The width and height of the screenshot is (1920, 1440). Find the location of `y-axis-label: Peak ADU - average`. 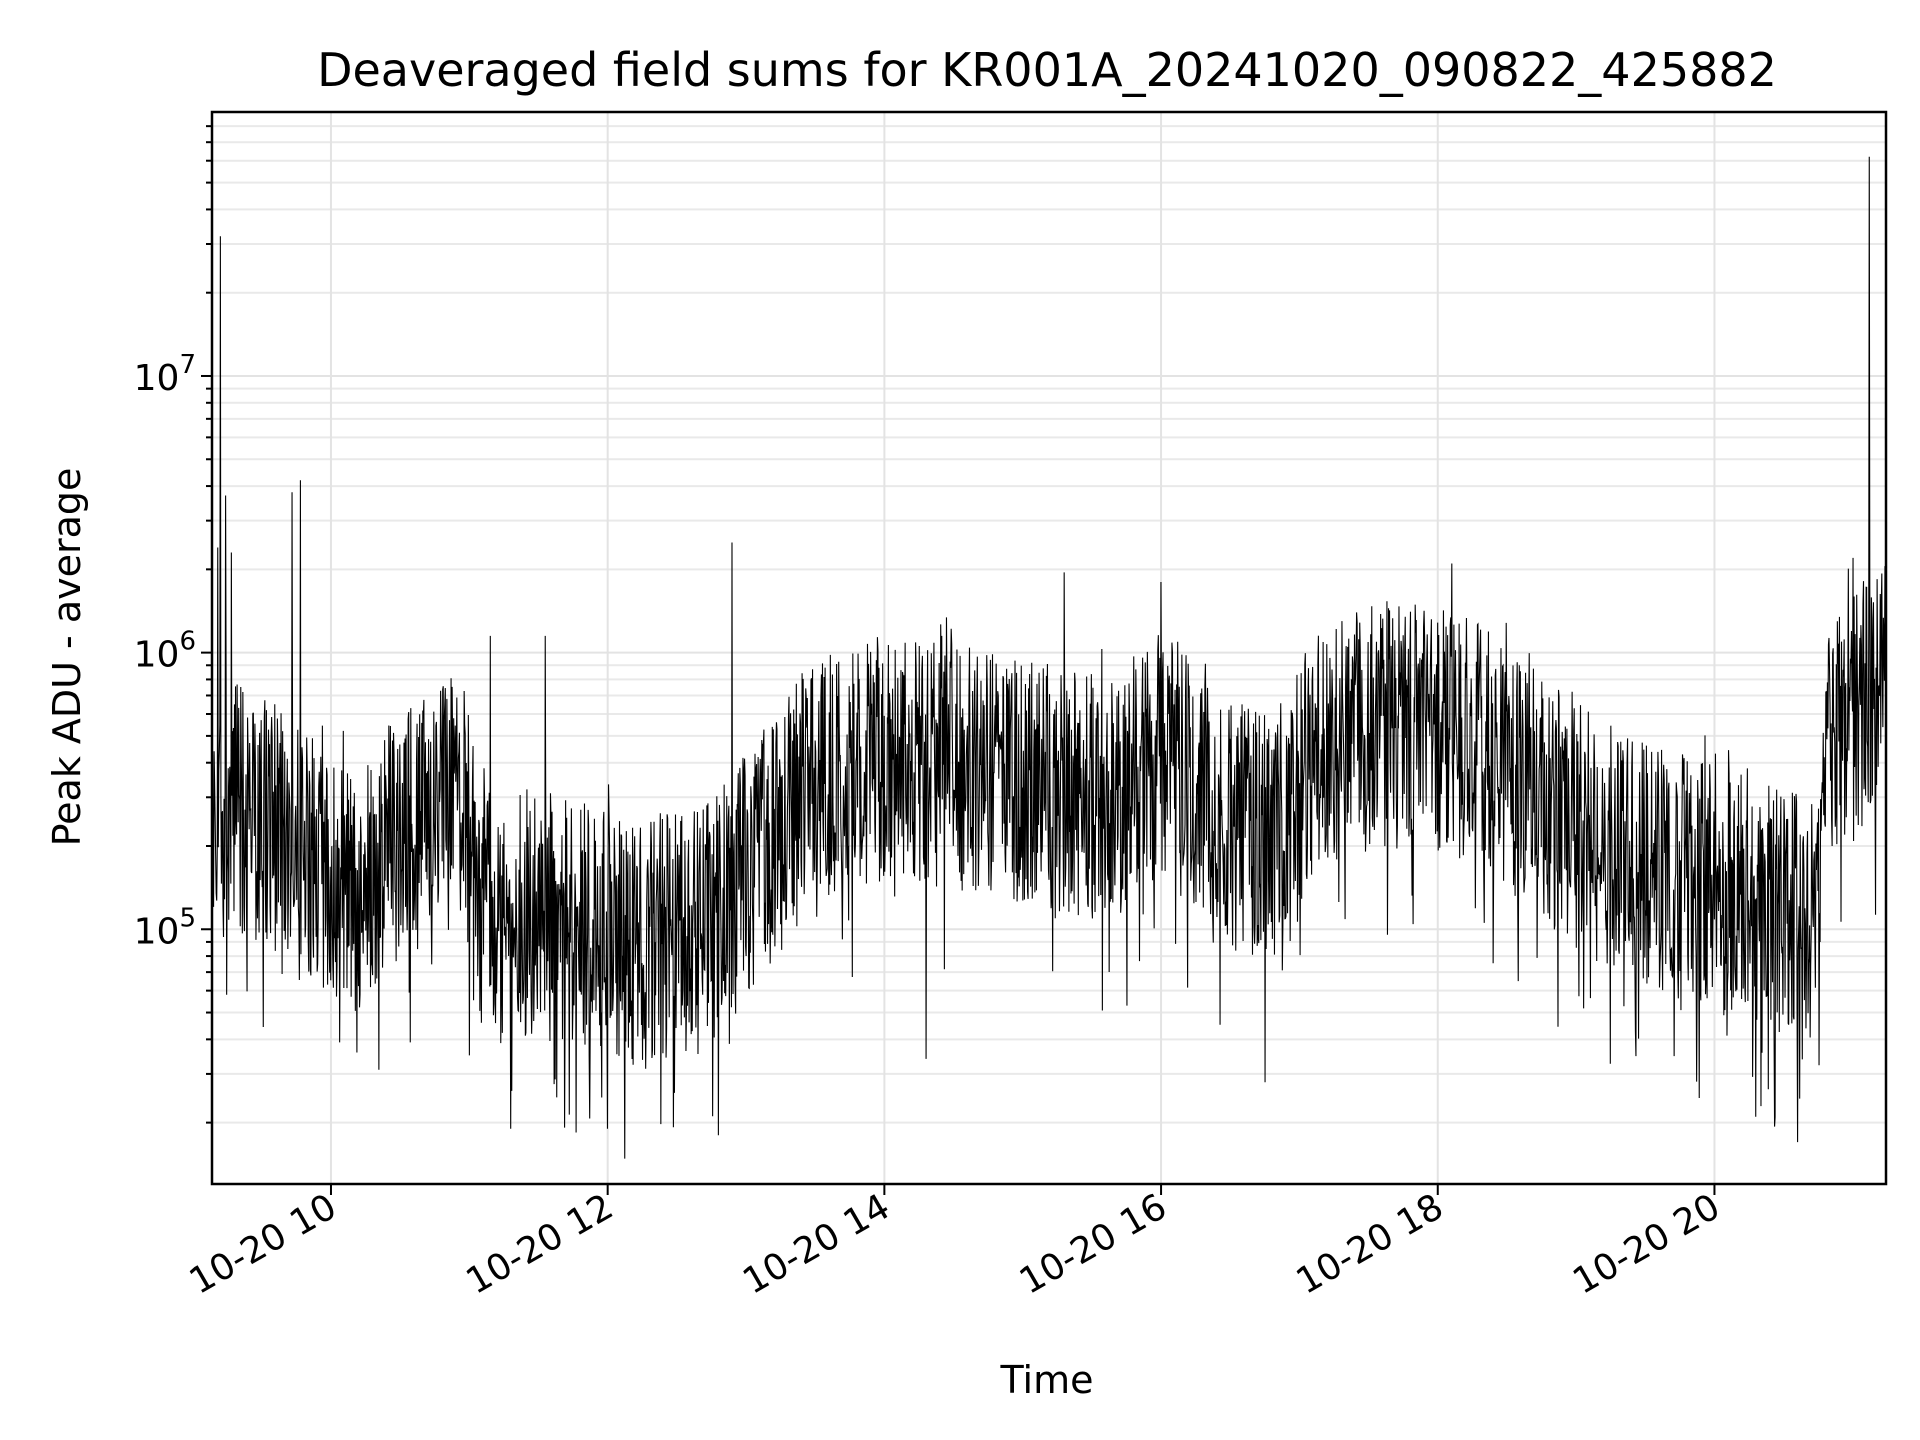

y-axis-label: Peak ADU - average is located at coordinates (67, 657).